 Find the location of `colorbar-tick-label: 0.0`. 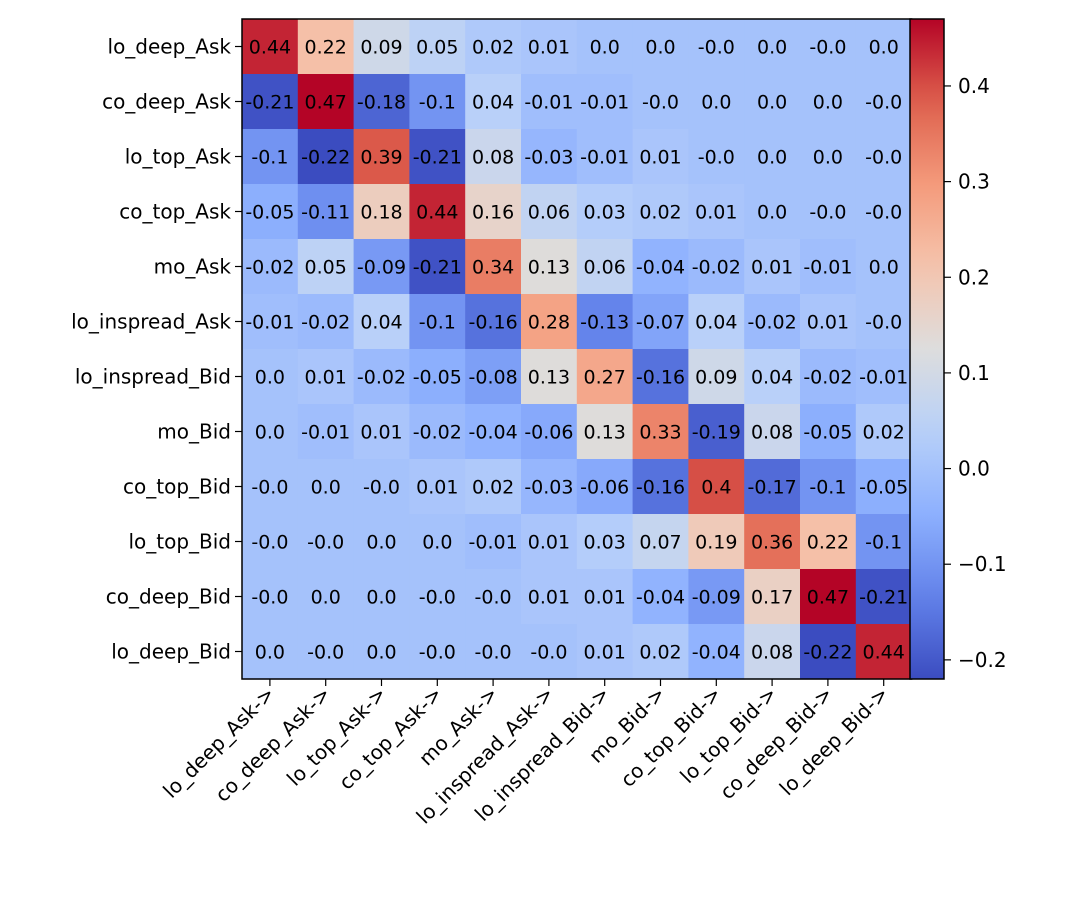

colorbar-tick-label: 0.0 is located at coordinates (974, 469).